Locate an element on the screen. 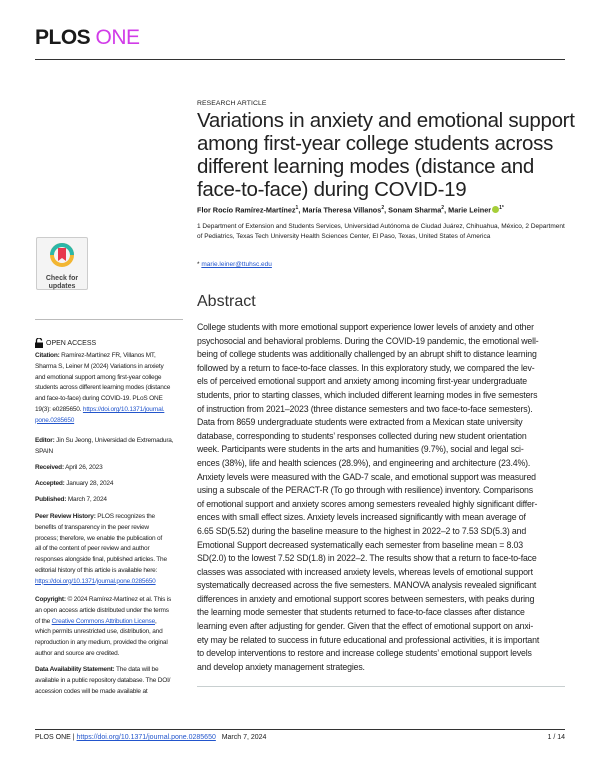  citation-doi-link: https://doi.org/10.1371/journal. is located at coordinates (123, 409).